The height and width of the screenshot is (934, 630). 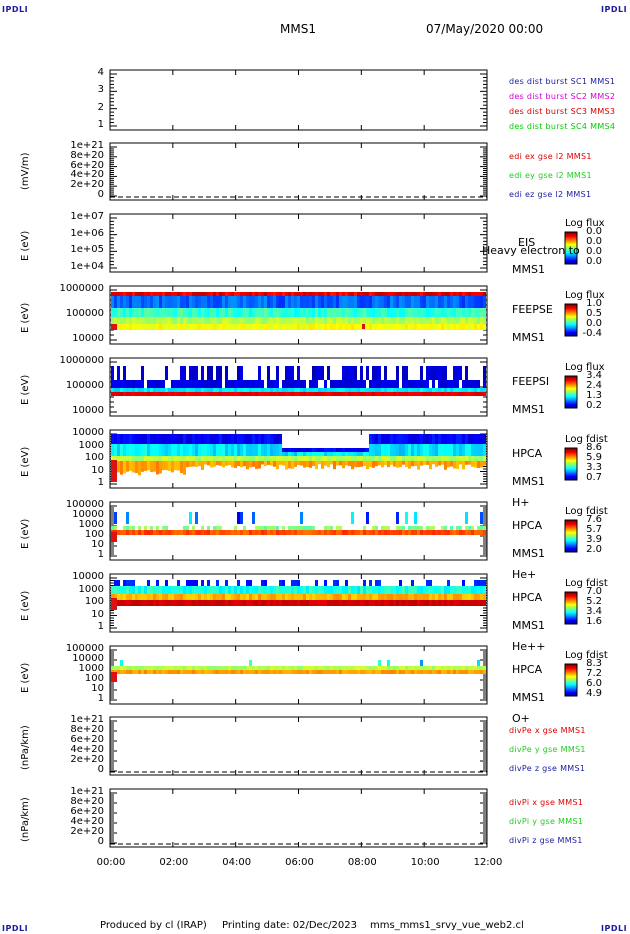 What do you see at coordinates (594, 663) in the screenshot?
I see `panel-9-colorbar-value-1: 8.3` at bounding box center [594, 663].